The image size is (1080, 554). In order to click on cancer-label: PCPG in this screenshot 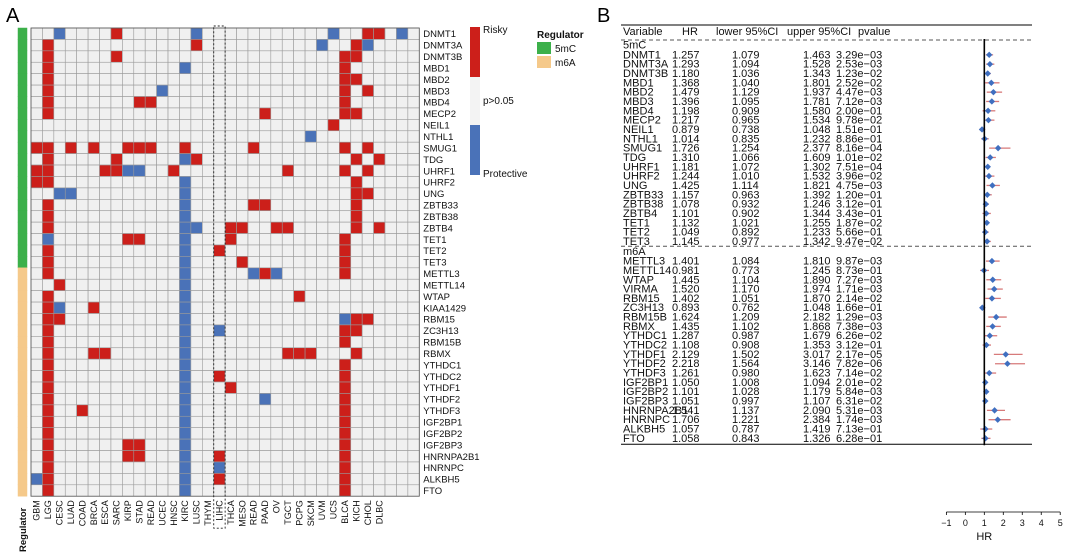, I will do `click(299, 513)`.